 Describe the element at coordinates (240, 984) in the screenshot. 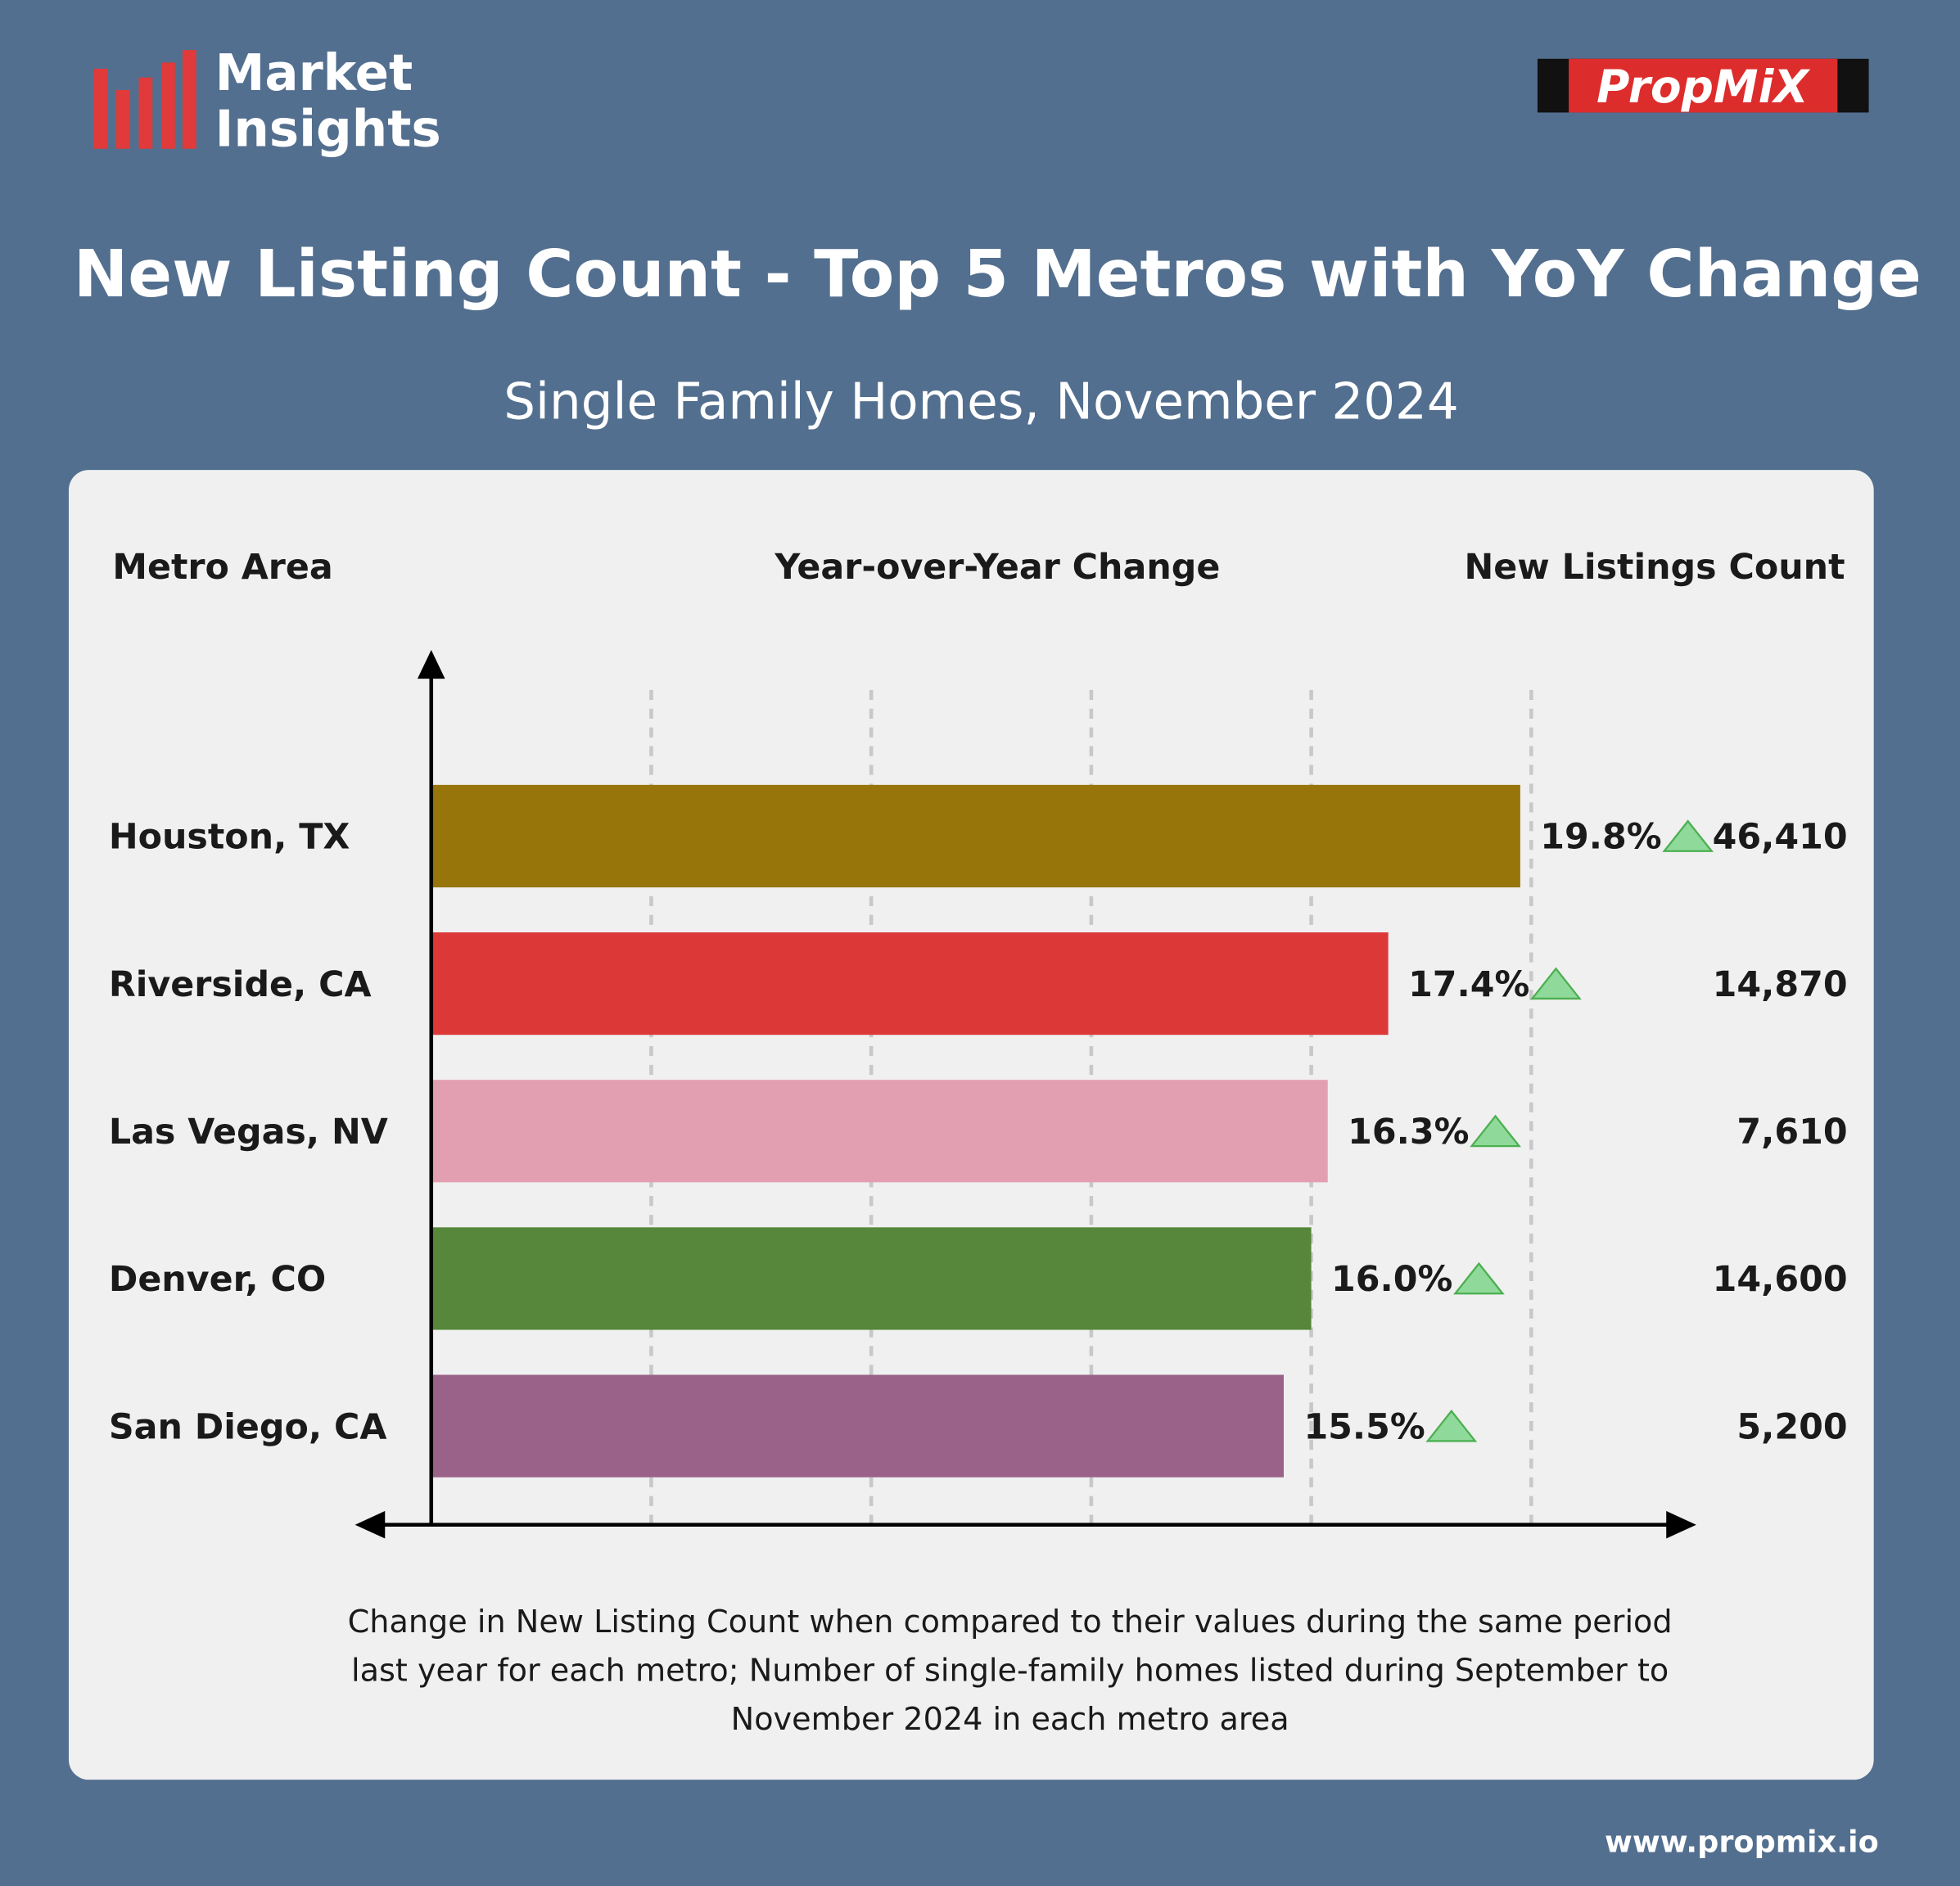

I see `category-label: Riverside, CA` at that location.